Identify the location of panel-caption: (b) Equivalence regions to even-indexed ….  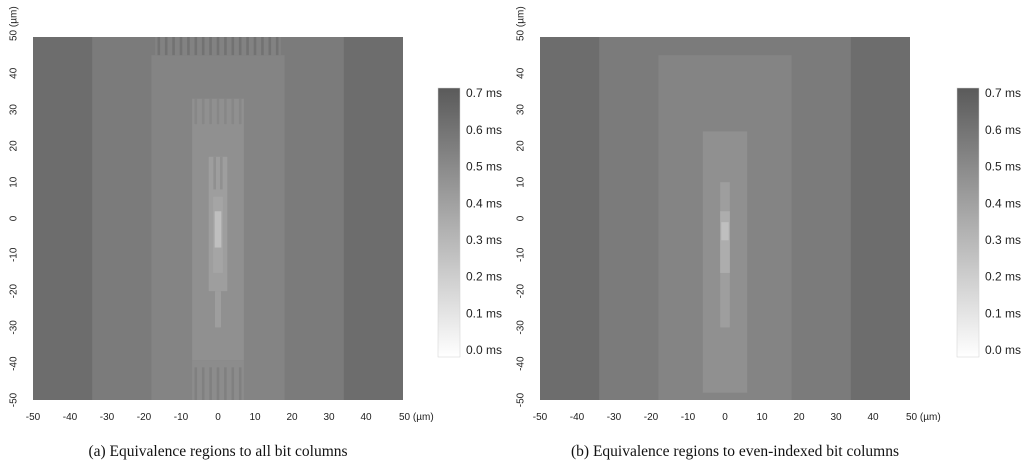
(735, 451).